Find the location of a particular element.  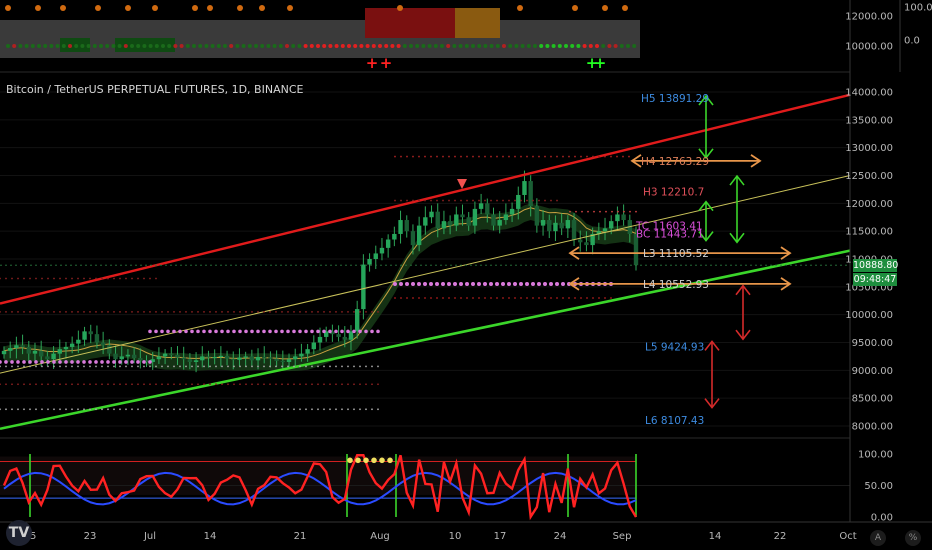

percent-scale-button: % is located at coordinates (913, 538).